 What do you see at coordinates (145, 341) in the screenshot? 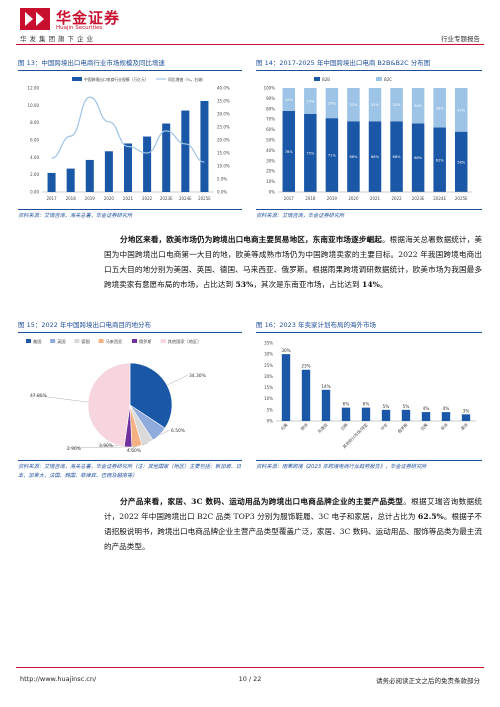
I see `fig15-legend-label-4: 俄罗斯` at bounding box center [145, 341].